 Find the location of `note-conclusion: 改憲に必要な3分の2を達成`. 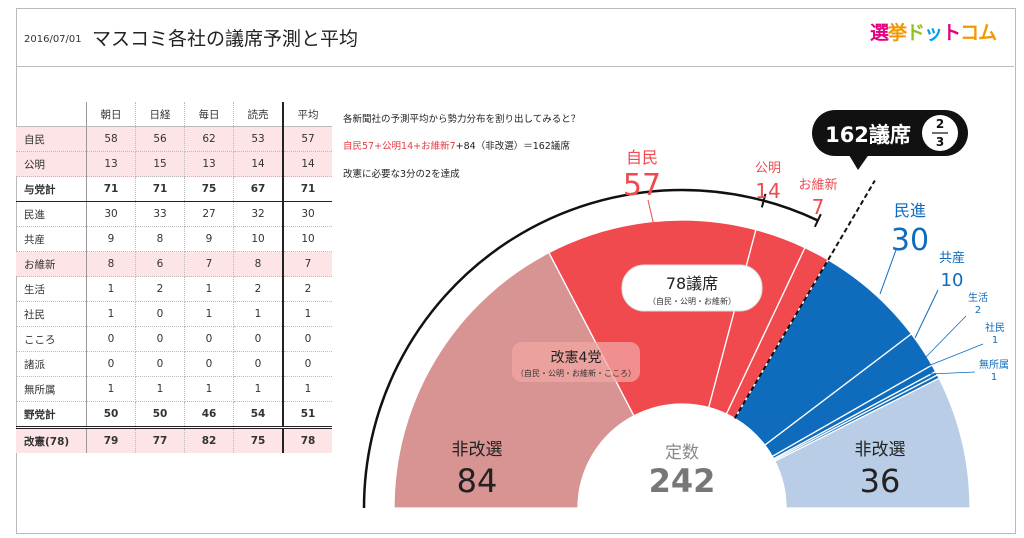

note-conclusion: 改憲に必要な3分の2を達成 is located at coordinates (401, 174).